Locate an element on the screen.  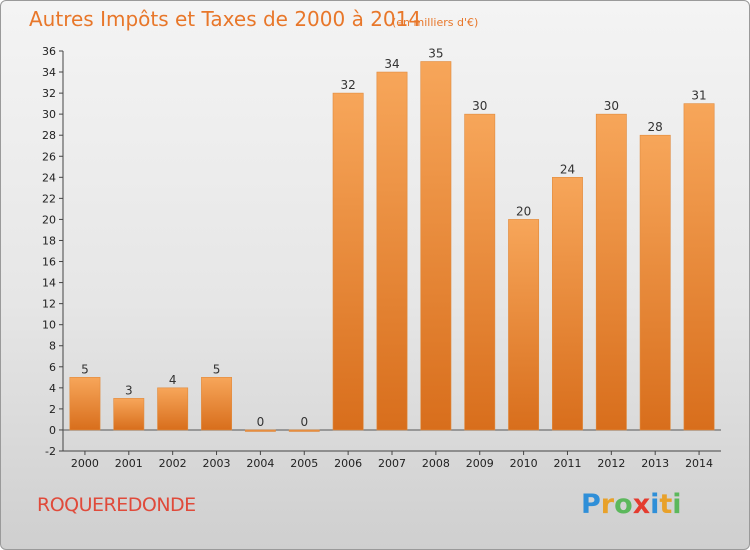
x-tick-label: 2009 is located at coordinates (480, 463).